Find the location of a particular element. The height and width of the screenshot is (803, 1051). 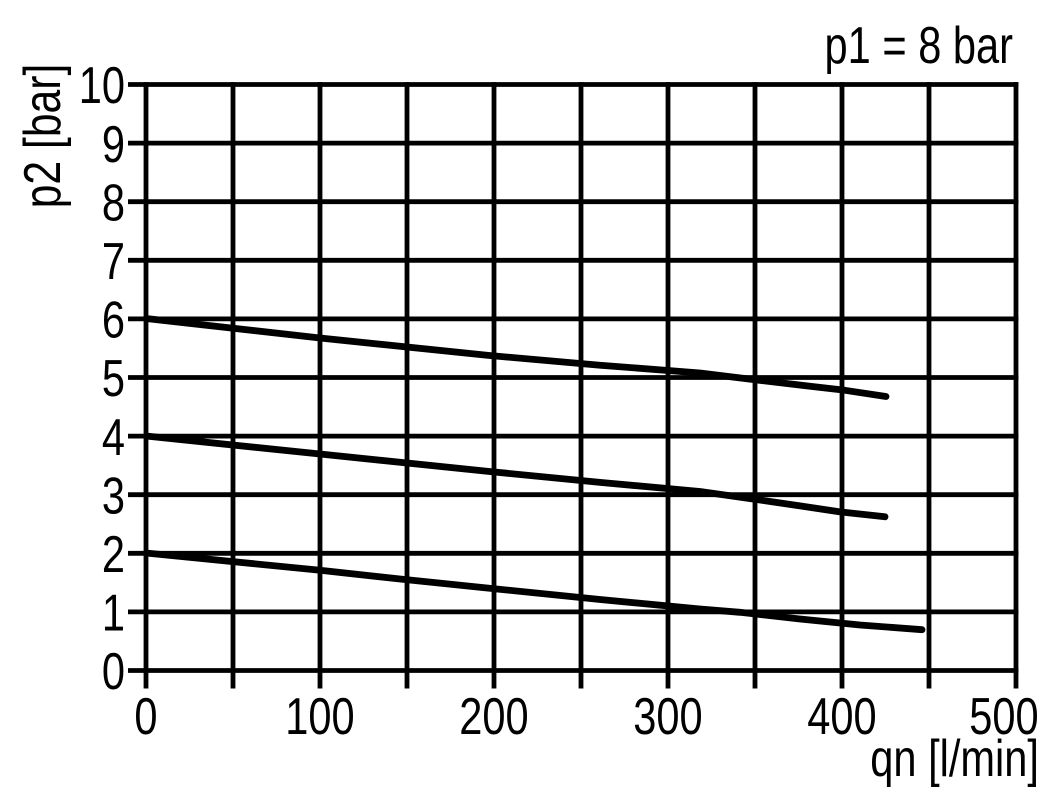

svg-text: qn [l/min] is located at coordinates (954, 758).